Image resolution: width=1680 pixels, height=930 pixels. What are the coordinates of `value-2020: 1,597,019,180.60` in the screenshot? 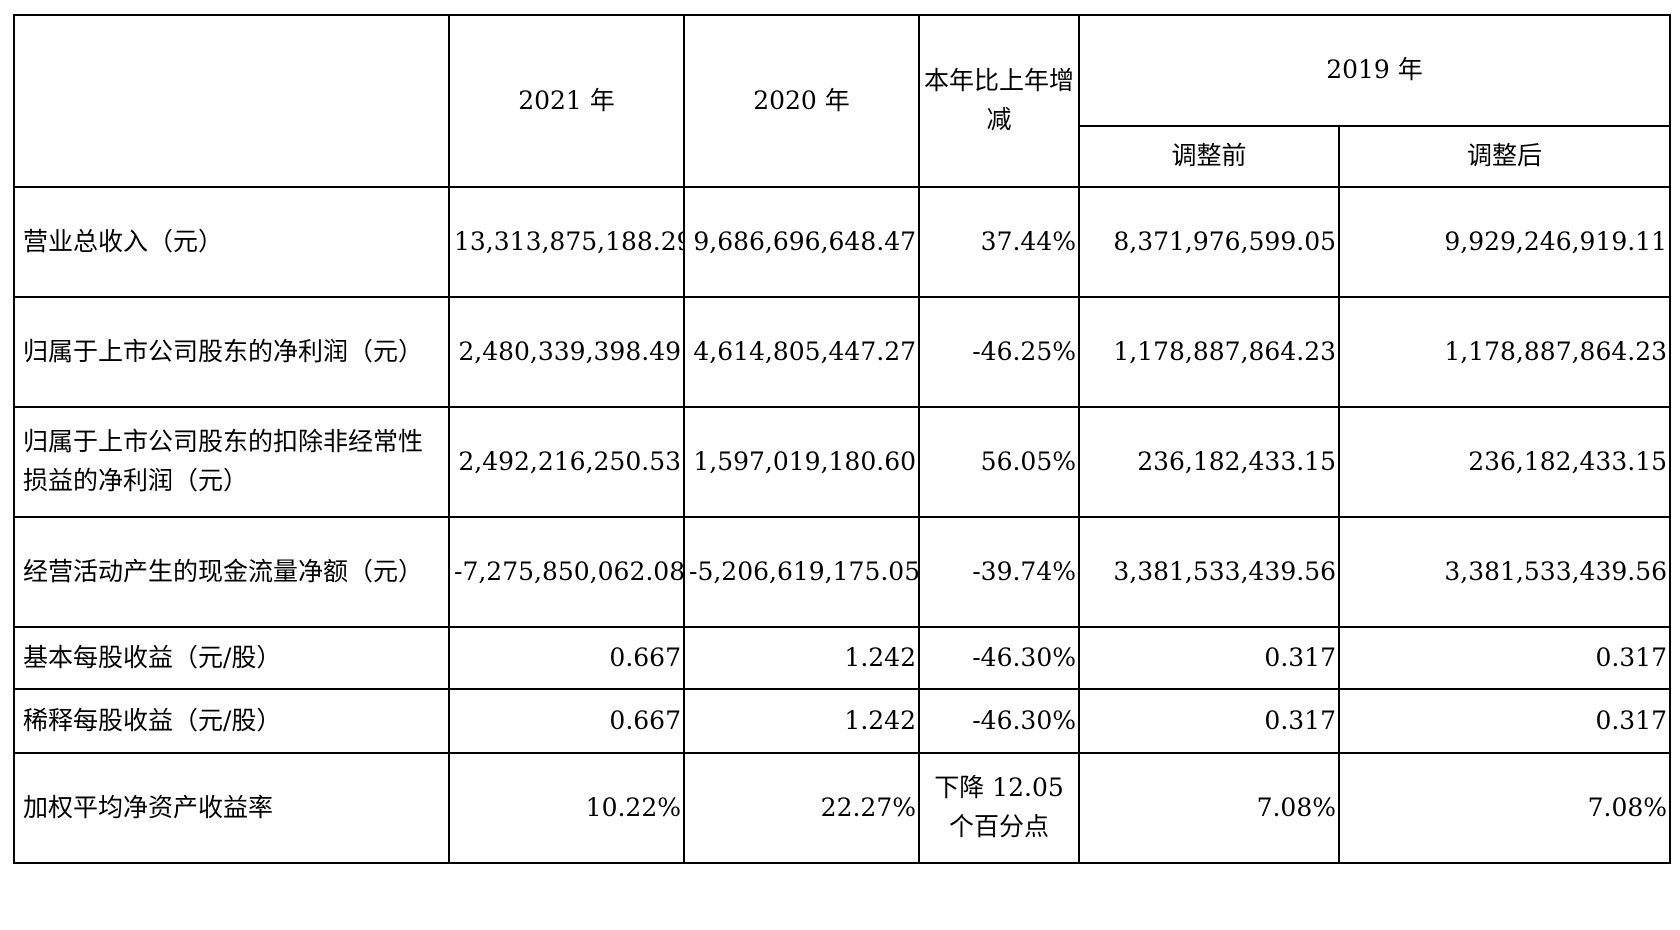 It's located at (801, 462).